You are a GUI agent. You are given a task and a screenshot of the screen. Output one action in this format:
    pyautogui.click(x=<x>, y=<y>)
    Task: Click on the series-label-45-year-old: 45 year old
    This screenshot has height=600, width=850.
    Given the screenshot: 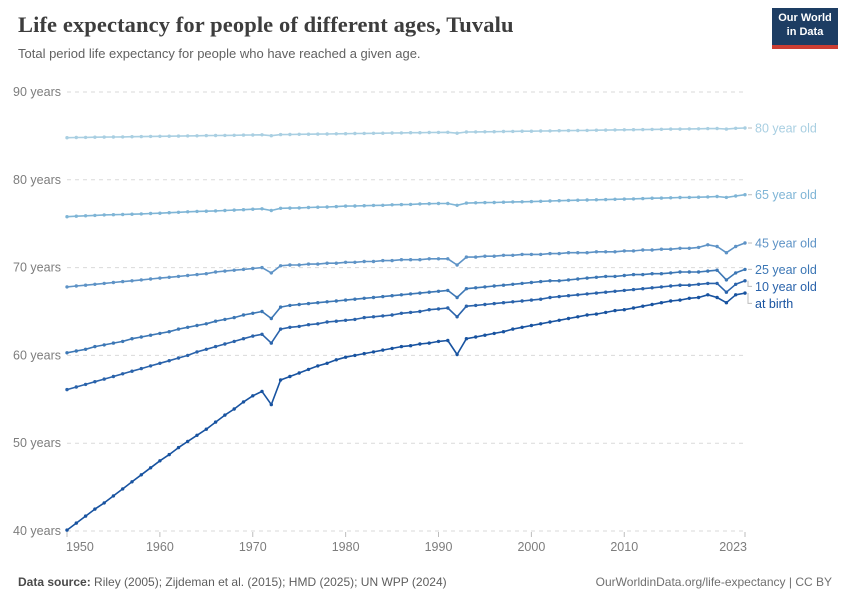 What is the action you would take?
    pyautogui.click(x=786, y=244)
    